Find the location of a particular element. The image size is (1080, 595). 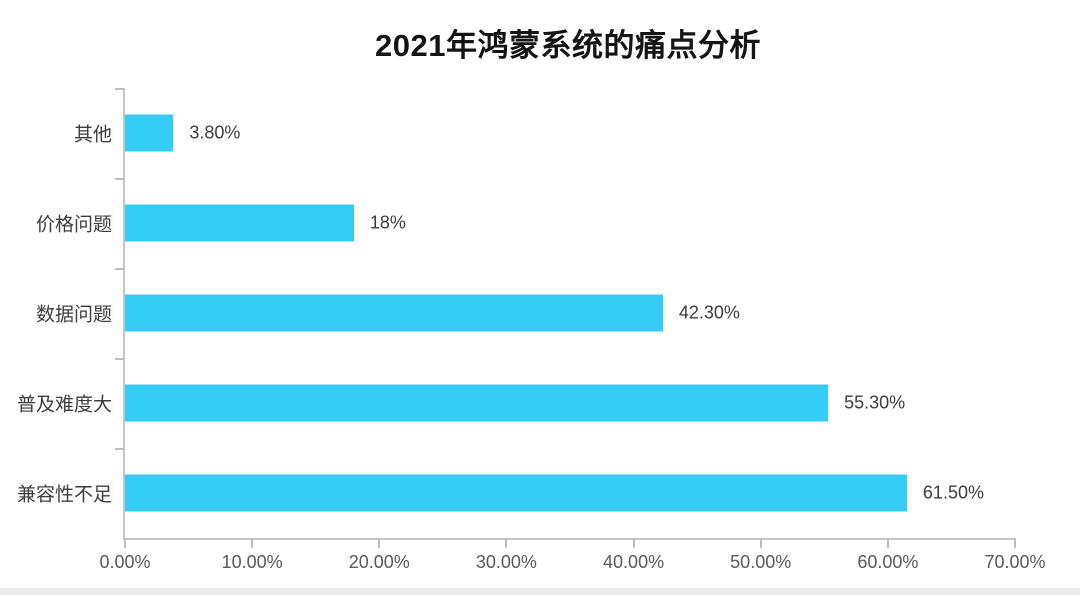

bar-row: 兼容性不足 61.50% is located at coordinates (516, 493).